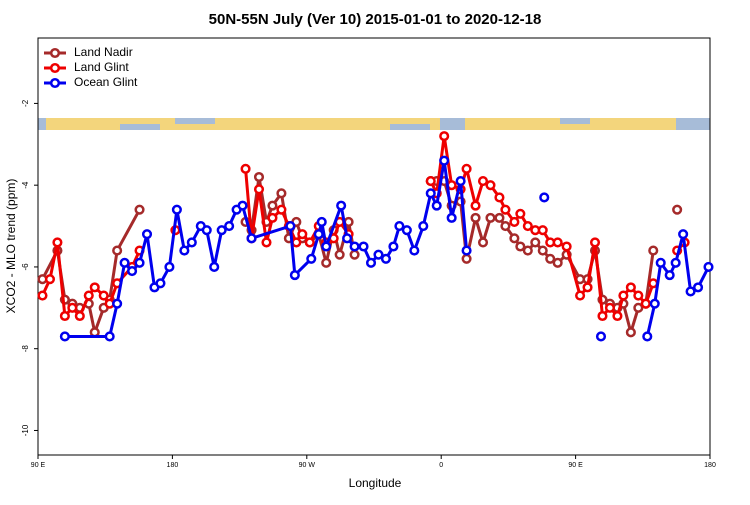 The height and width of the screenshot is (505, 750). I want to click on land-ocean-strip, so click(374, 124).